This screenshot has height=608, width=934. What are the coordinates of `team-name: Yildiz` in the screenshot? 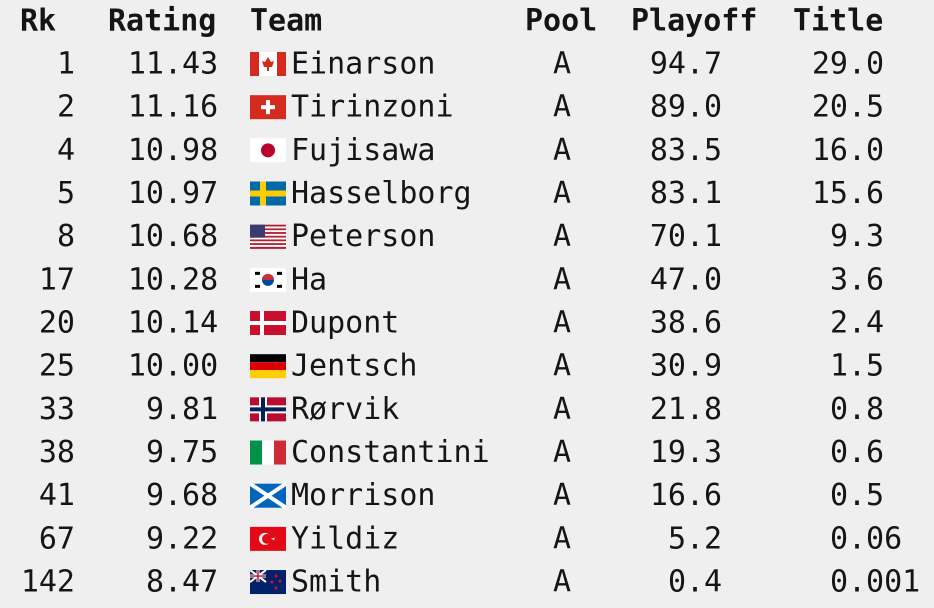 It's located at (345, 538).